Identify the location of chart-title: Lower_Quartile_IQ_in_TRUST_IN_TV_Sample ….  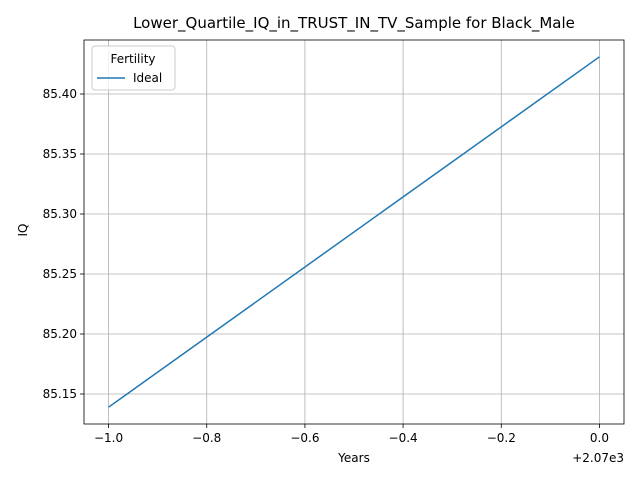
(354, 23).